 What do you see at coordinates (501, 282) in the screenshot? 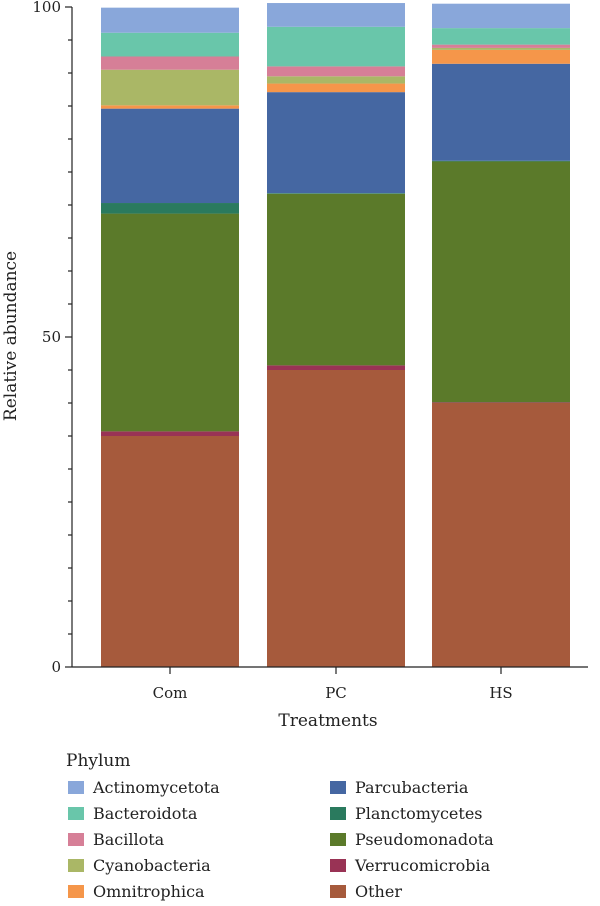
I see `bar-segment-hs-pseudomonadota` at bounding box center [501, 282].